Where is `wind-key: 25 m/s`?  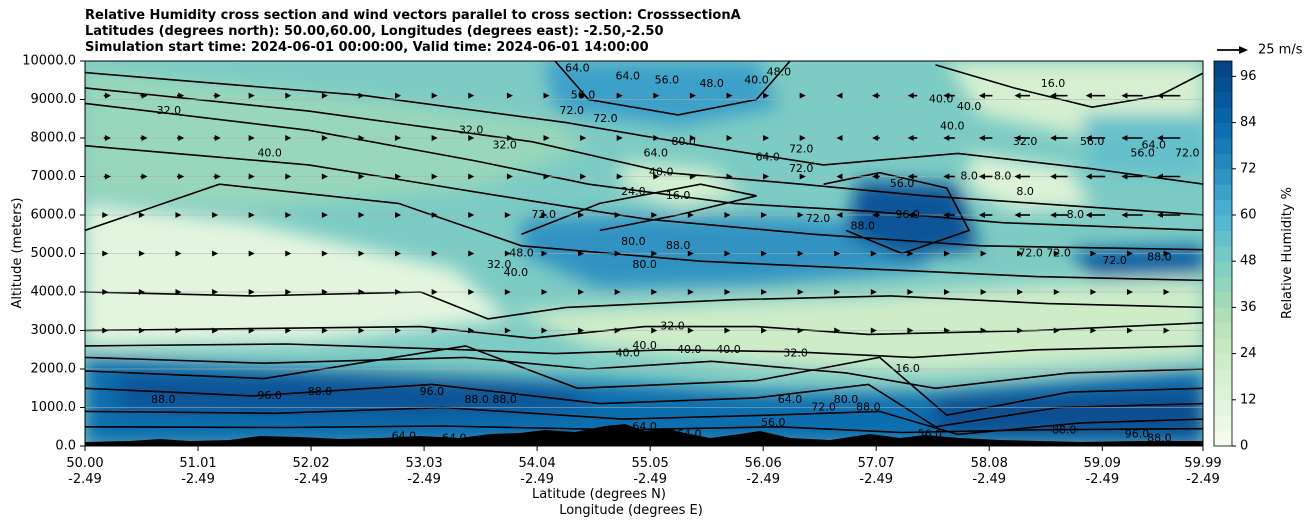 wind-key: 25 m/s is located at coordinates (1260, 50).